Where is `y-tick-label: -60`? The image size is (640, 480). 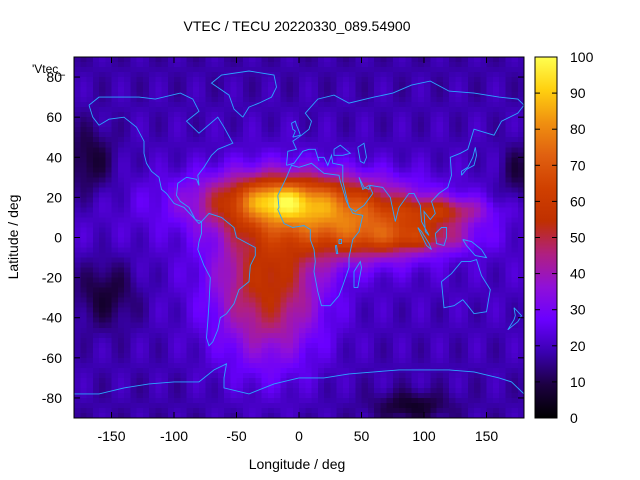
y-tick-label: -60 is located at coordinates (52, 358).